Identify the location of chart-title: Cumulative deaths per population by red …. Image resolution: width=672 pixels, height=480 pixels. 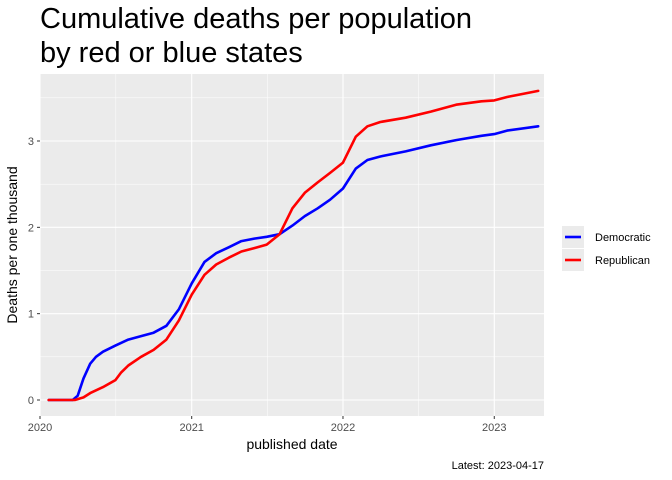
(256, 36).